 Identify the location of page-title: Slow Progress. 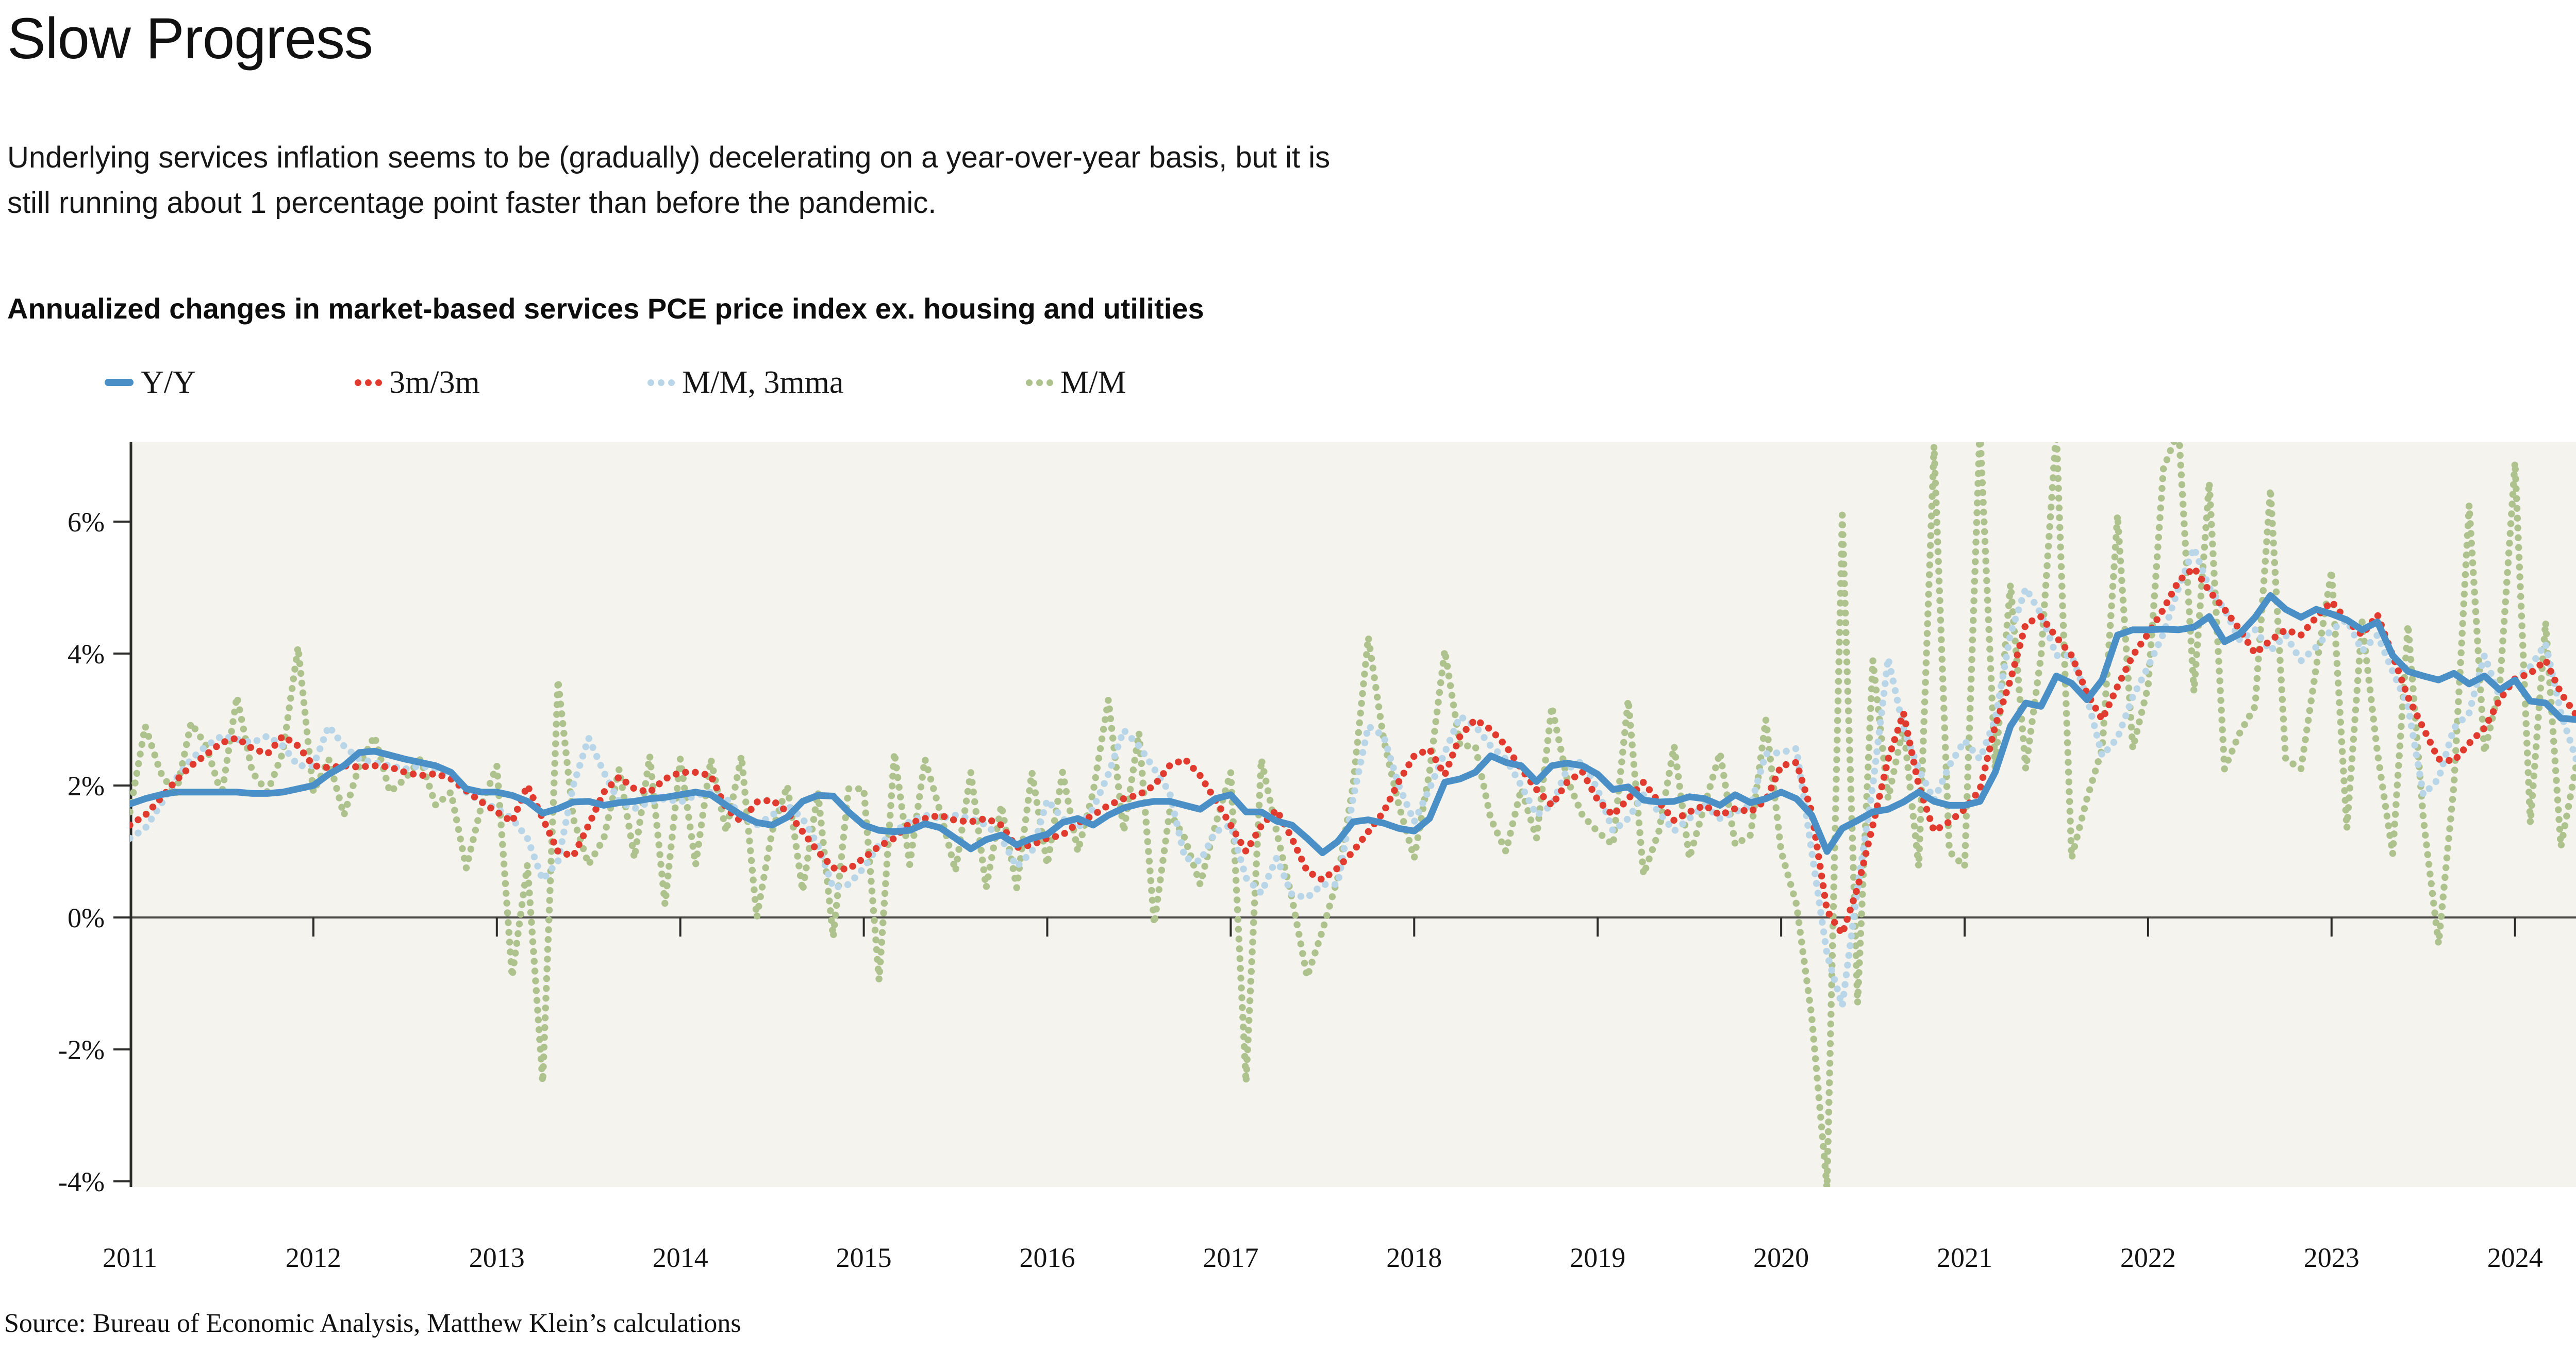
(190, 39).